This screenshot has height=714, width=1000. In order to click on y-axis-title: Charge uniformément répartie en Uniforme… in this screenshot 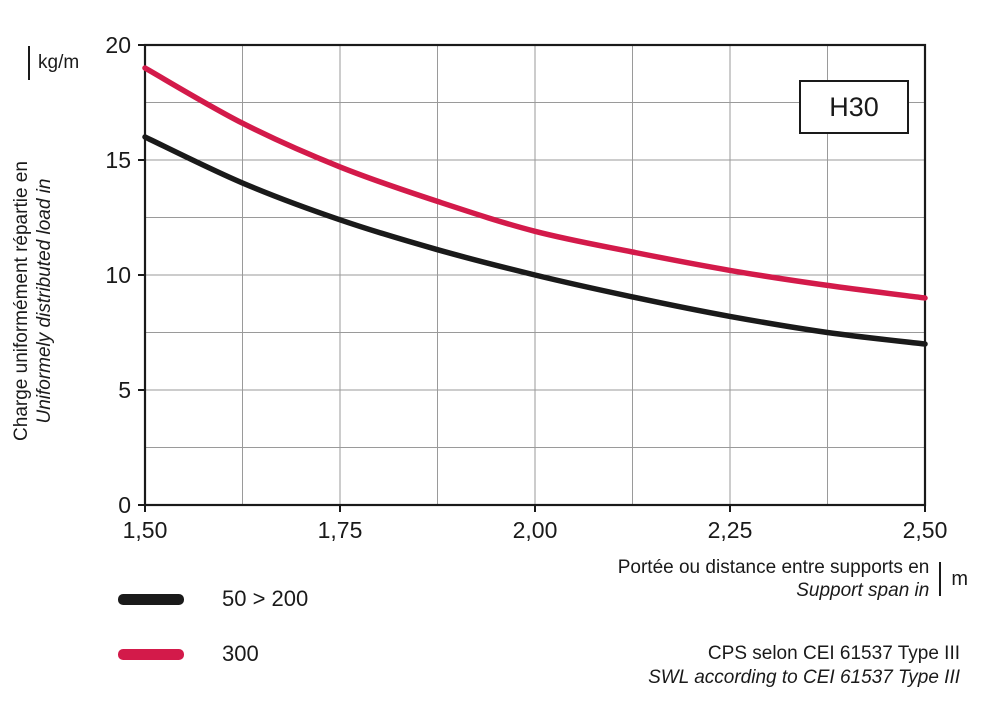, I will do `click(33, 301)`.